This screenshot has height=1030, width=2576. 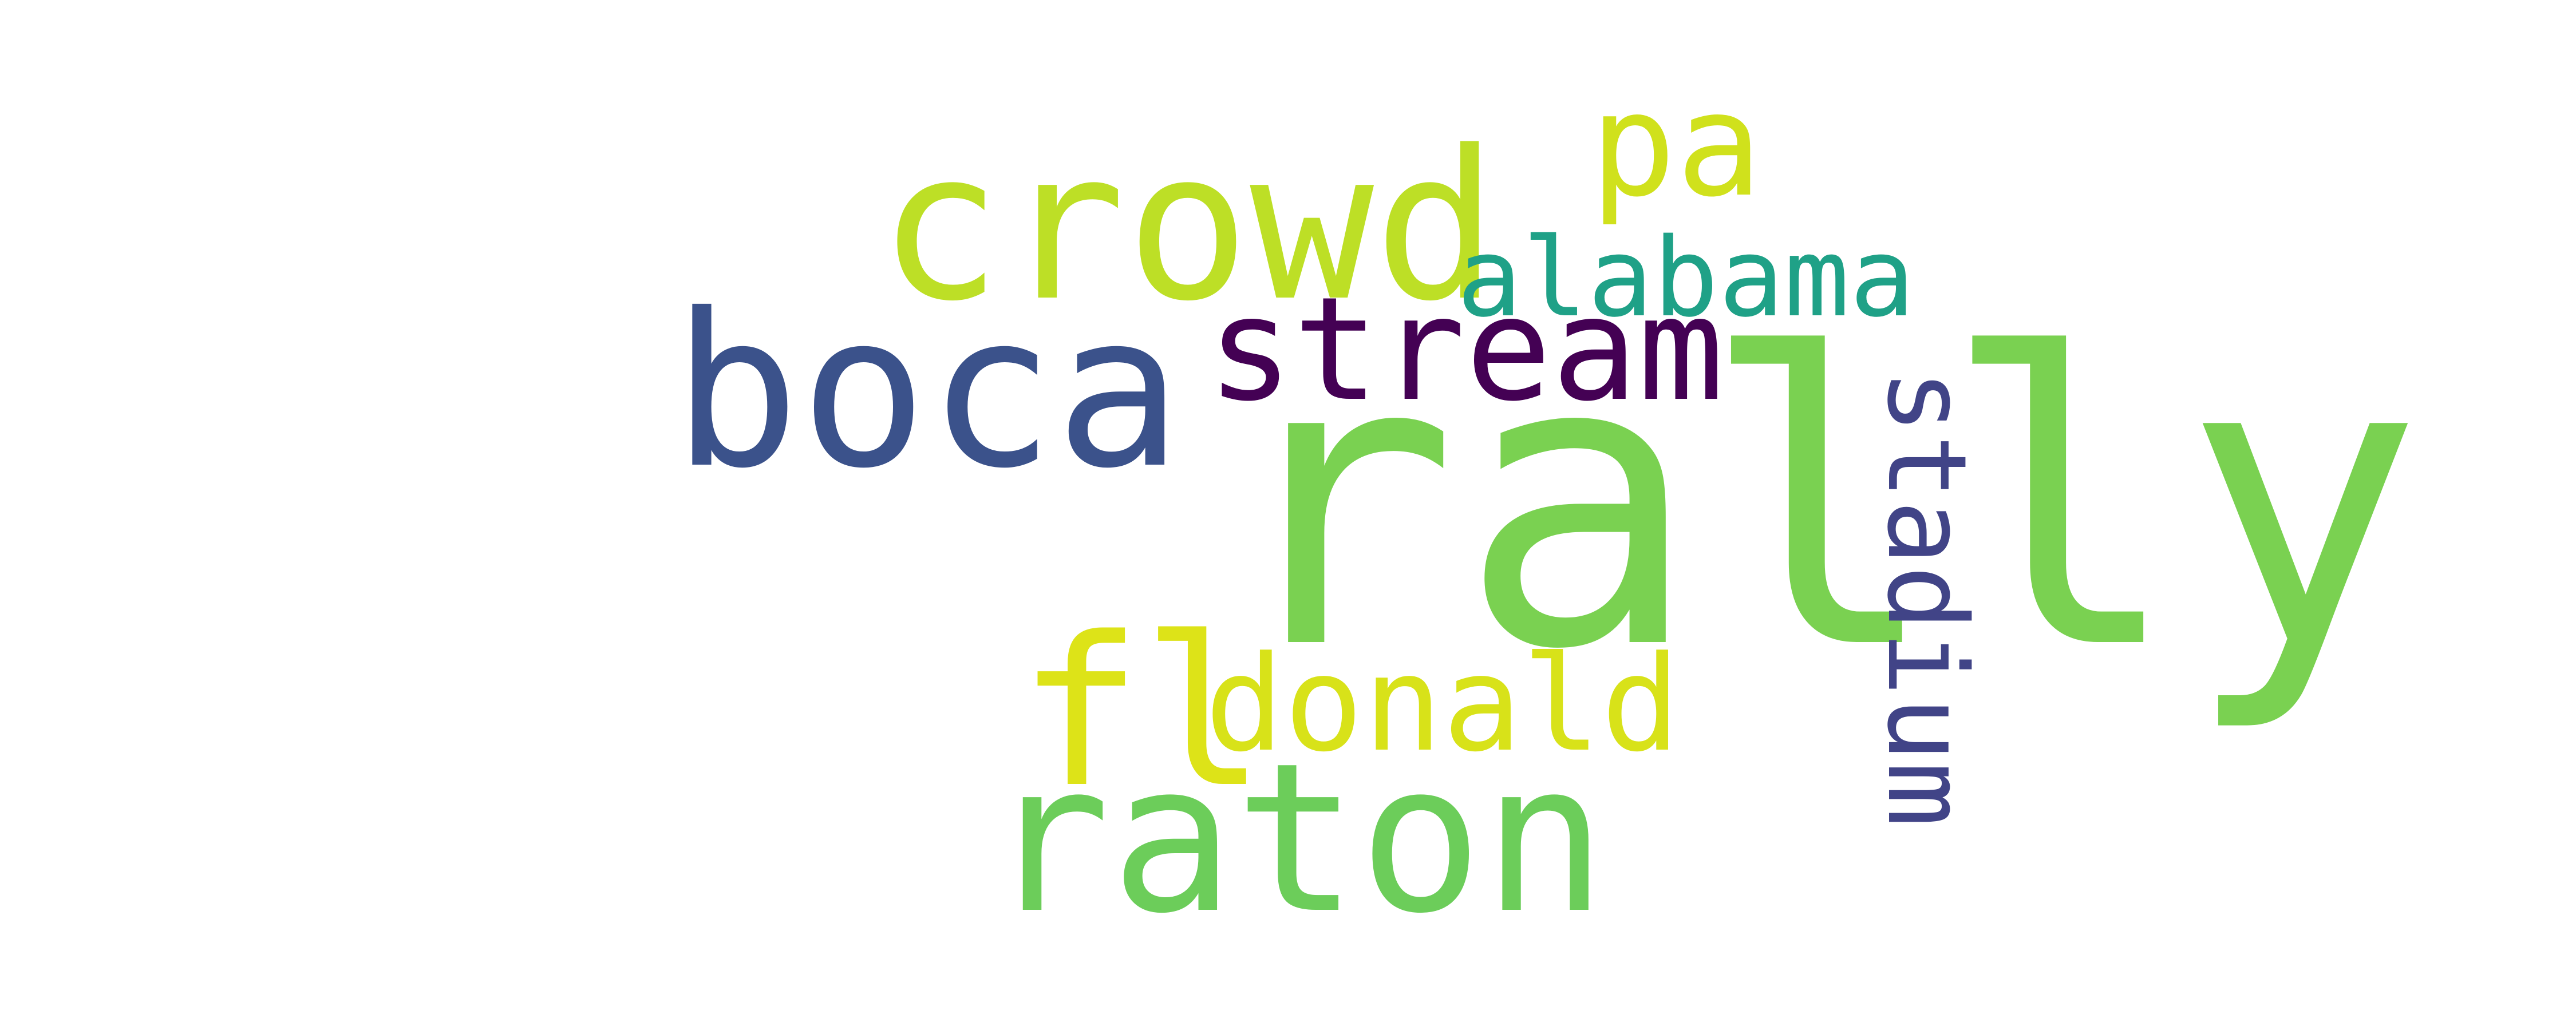 I want to click on word-stream: stream, so click(x=1465, y=349).